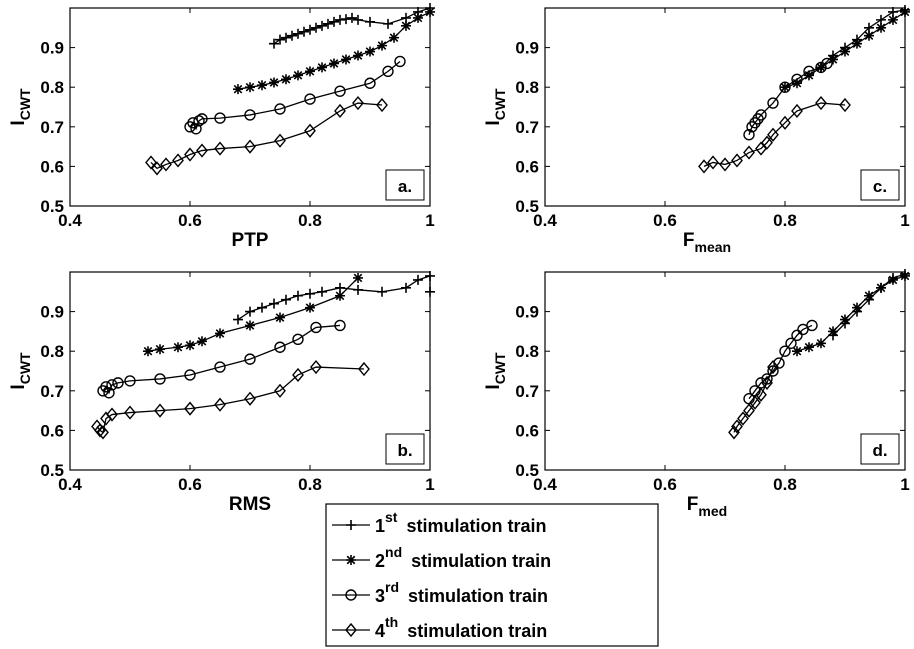 The width and height of the screenshot is (914, 649). Describe the element at coordinates (351, 525) in the screenshot. I see `legend-marker` at that location.